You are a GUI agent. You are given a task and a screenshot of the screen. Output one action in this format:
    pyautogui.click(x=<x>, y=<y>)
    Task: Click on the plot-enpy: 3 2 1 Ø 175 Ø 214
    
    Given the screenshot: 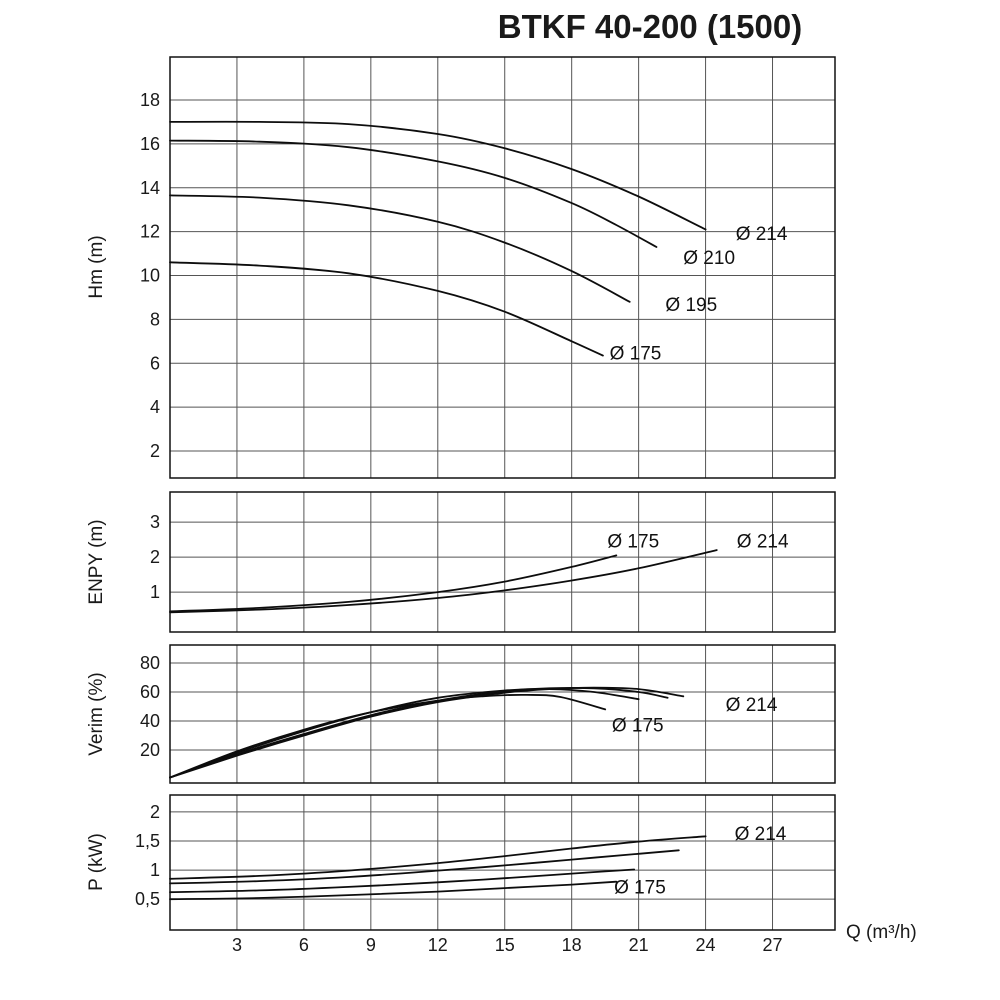 What is the action you would take?
    pyautogui.click(x=493, y=562)
    